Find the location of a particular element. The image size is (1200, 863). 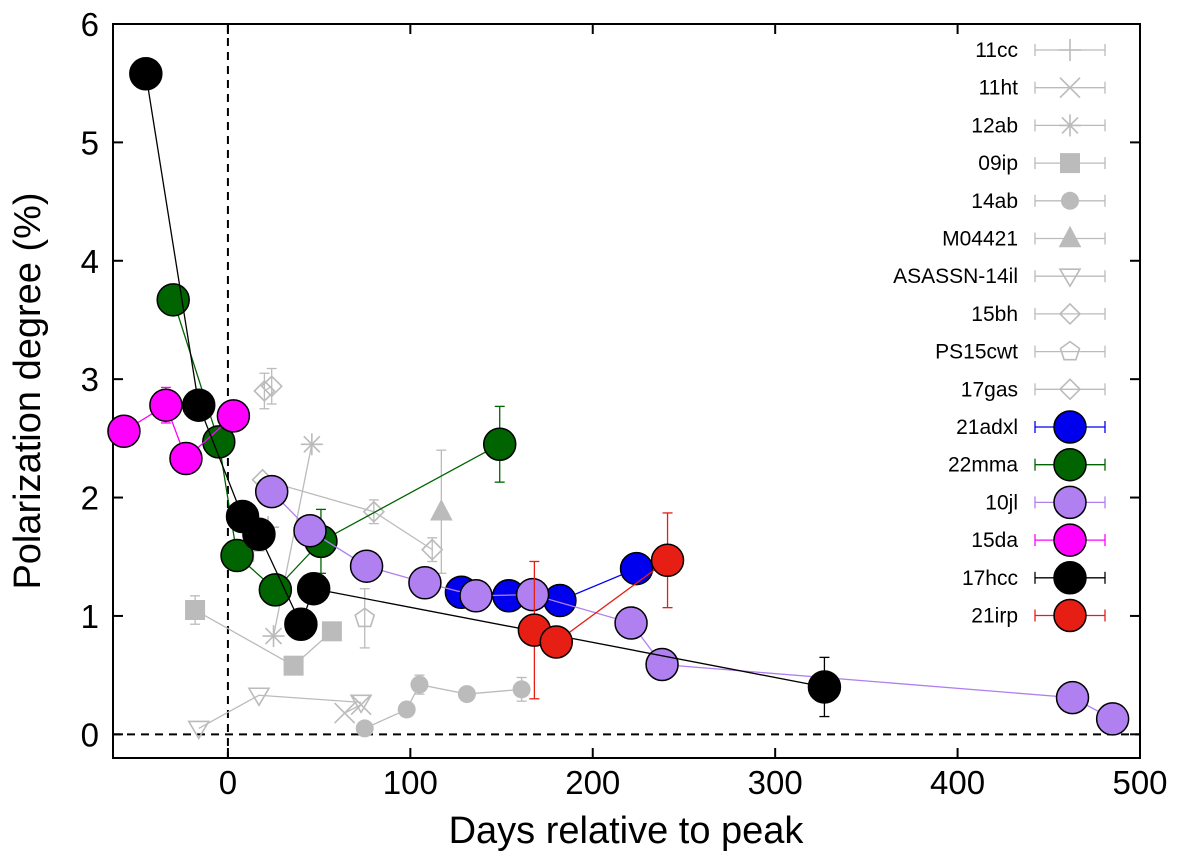

legend-entry: 11cc is located at coordinates (1040, 50).